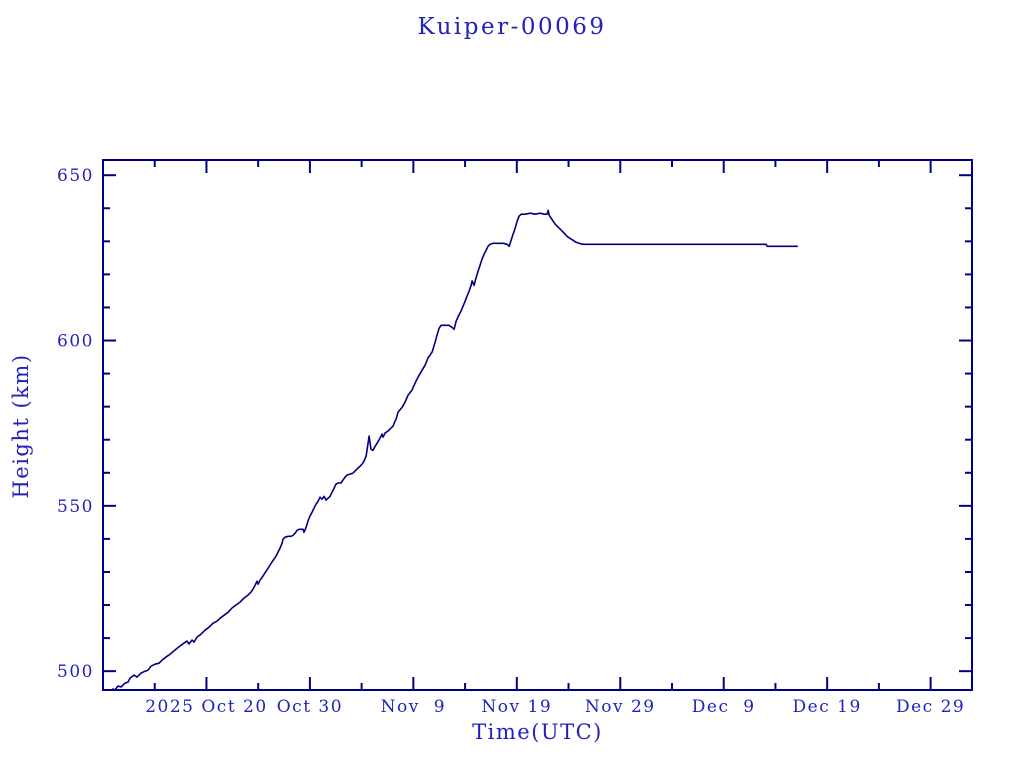  What do you see at coordinates (75, 672) in the screenshot?
I see `y-tick-label: 500` at bounding box center [75, 672].